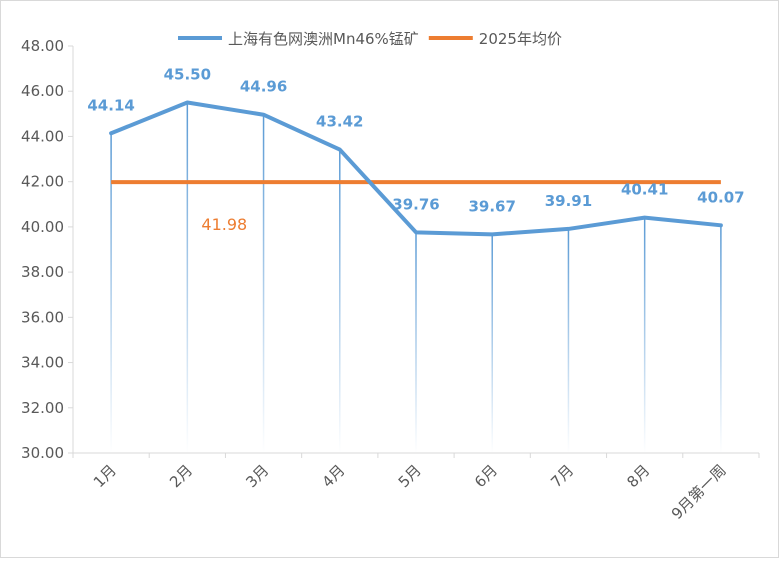 The height and width of the screenshot is (568, 779). What do you see at coordinates (42, 453) in the screenshot?
I see `y-tick-label: 30.00` at bounding box center [42, 453].